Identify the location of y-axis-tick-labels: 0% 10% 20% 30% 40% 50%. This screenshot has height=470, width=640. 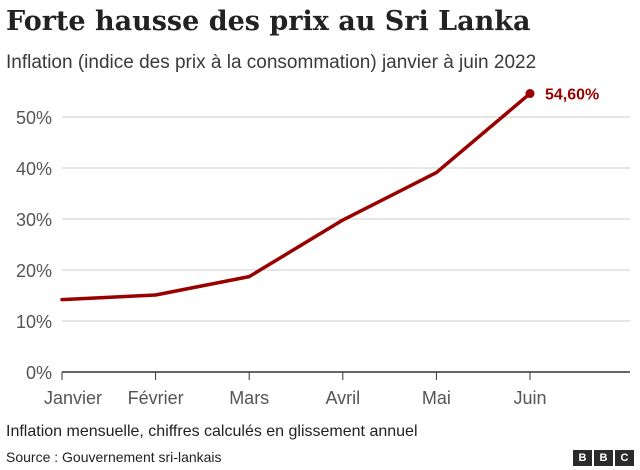
(34, 245).